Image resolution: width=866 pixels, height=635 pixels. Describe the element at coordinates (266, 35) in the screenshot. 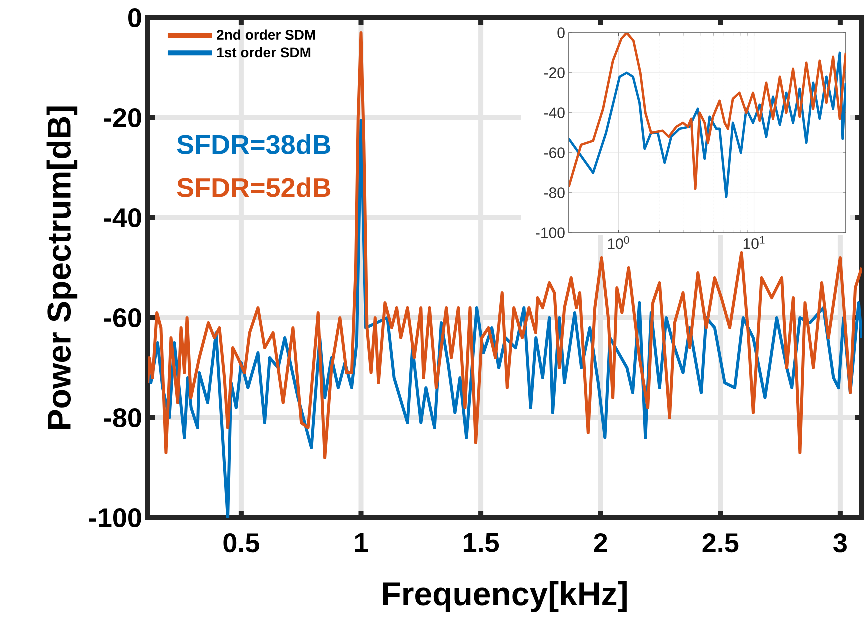

I see `legend-label: 2nd order SDM` at that location.